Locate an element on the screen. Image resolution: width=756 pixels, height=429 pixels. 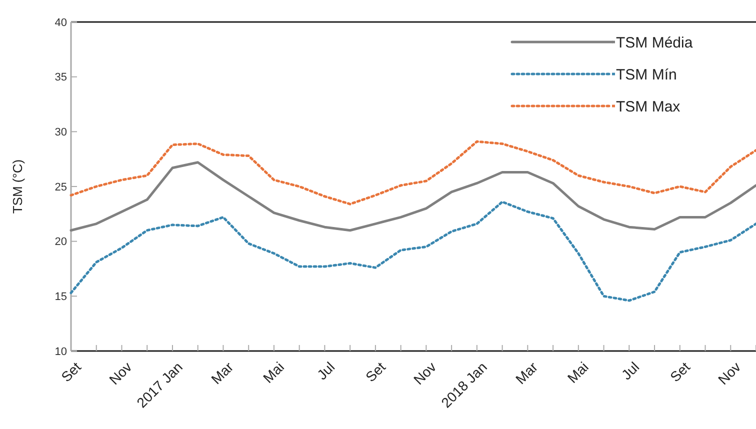
legend-label: TSM Média is located at coordinates (655, 43).